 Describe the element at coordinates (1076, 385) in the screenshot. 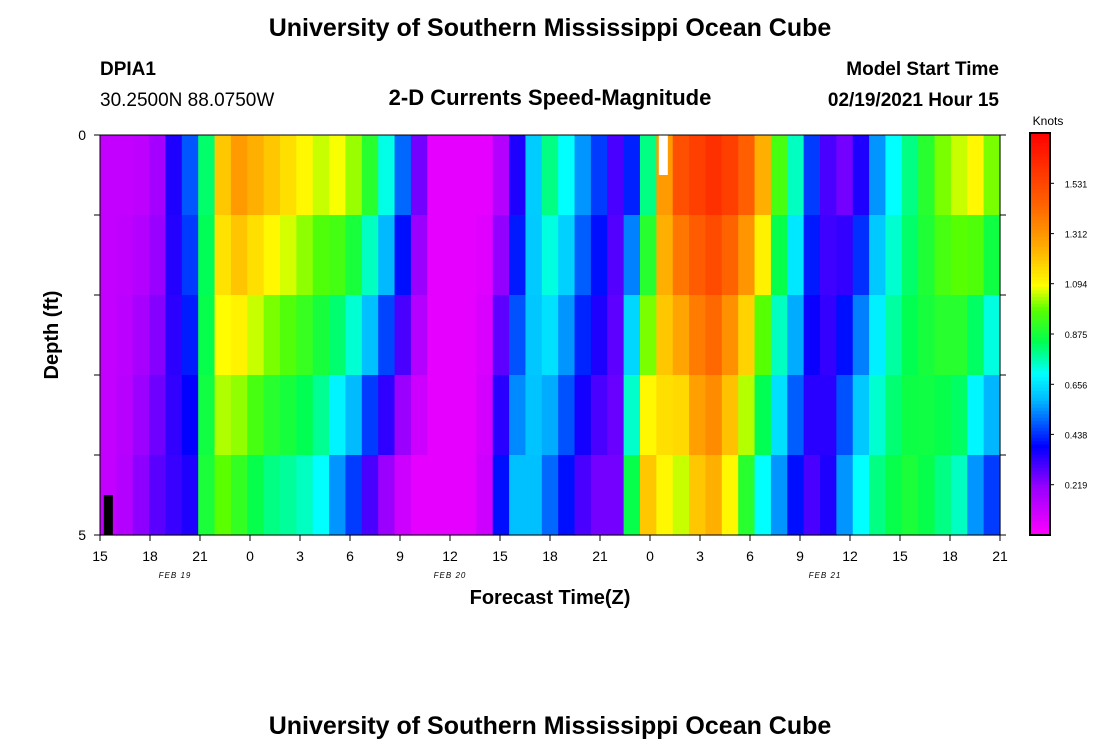

I see `colorbar-tick-label: 0.656` at that location.